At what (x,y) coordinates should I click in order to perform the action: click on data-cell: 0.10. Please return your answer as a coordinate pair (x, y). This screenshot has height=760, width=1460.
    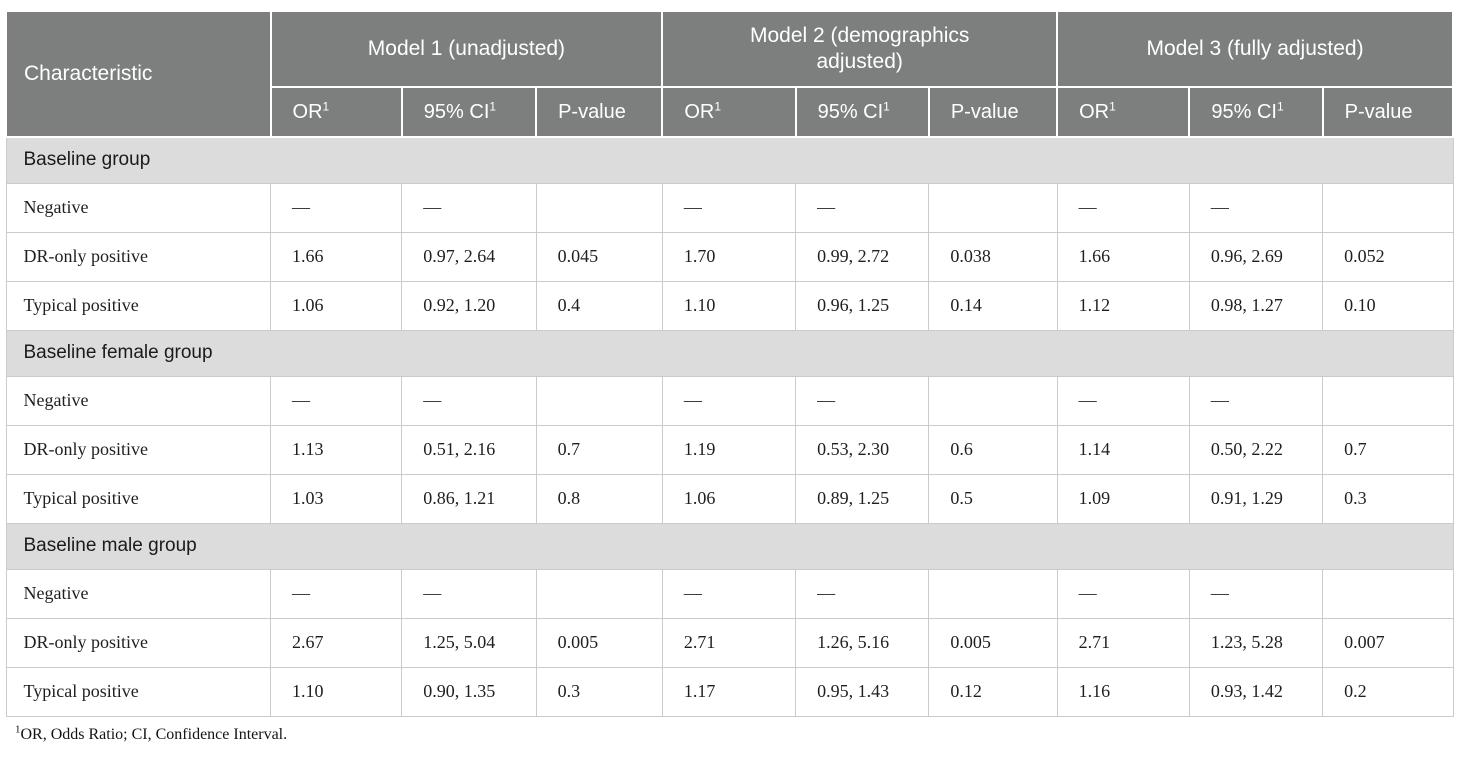
    Looking at the image, I should click on (1388, 305).